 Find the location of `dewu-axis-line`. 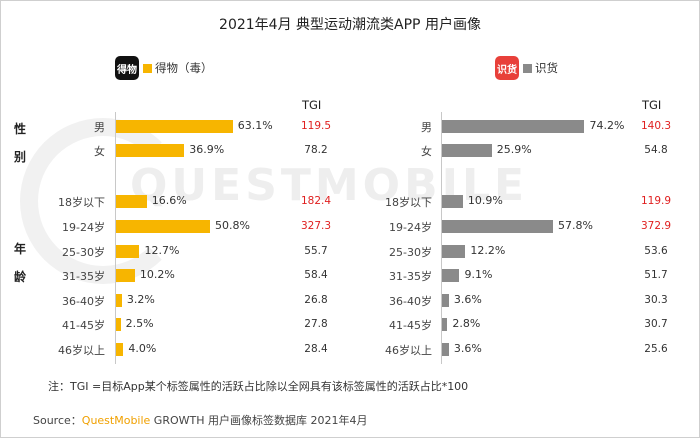

dewu-axis-line is located at coordinates (115, 238).